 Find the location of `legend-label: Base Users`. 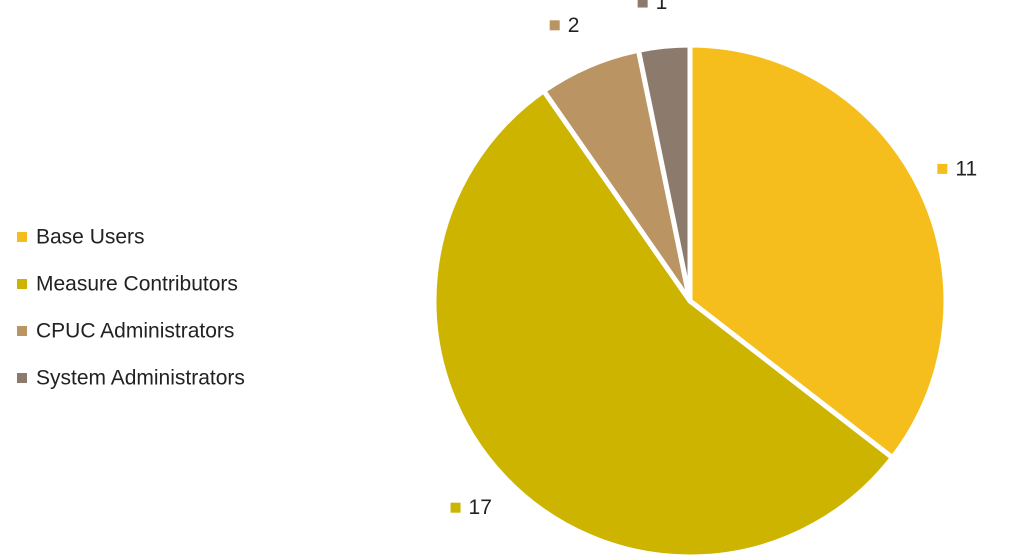

legend-label: Base Users is located at coordinates (90, 237).